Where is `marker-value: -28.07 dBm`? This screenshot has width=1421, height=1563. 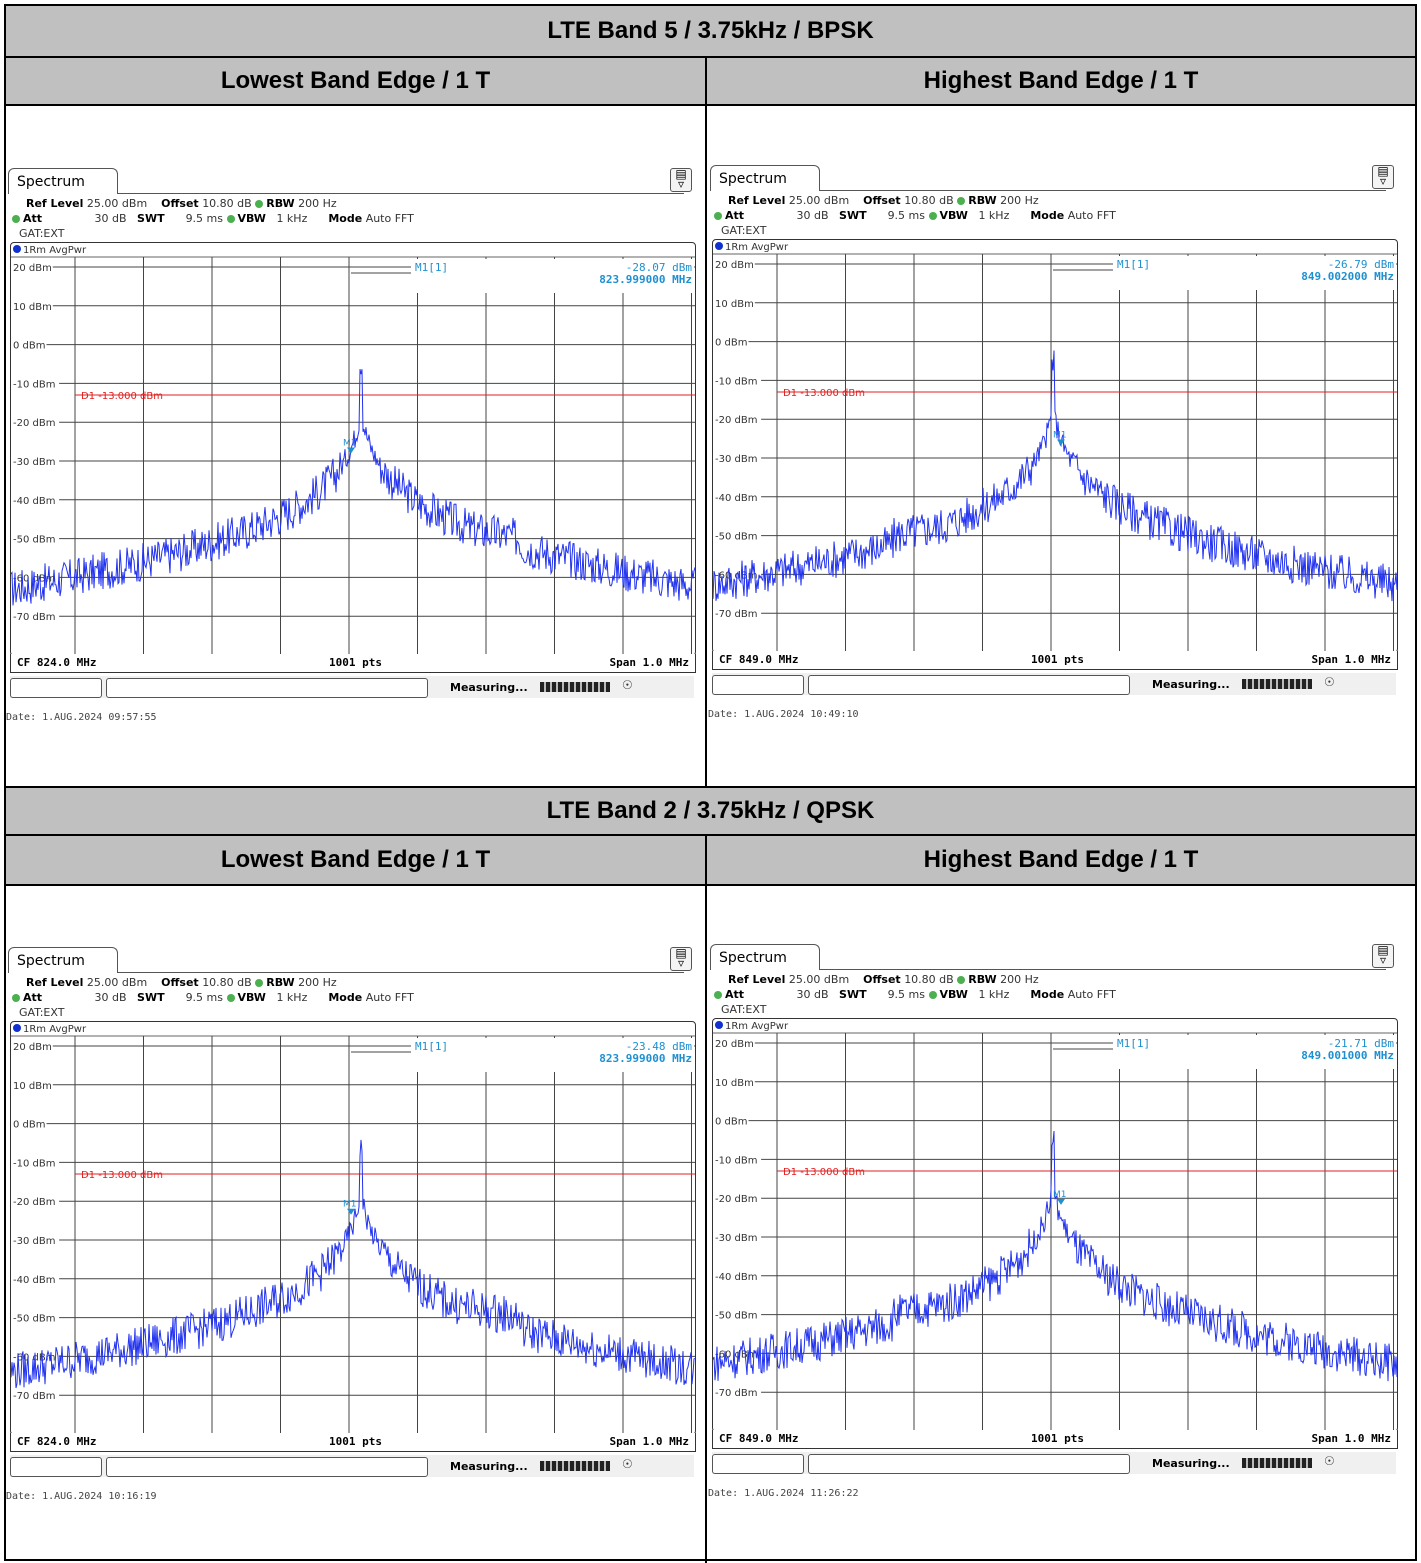
marker-value: -28.07 dBm is located at coordinates (659, 267).